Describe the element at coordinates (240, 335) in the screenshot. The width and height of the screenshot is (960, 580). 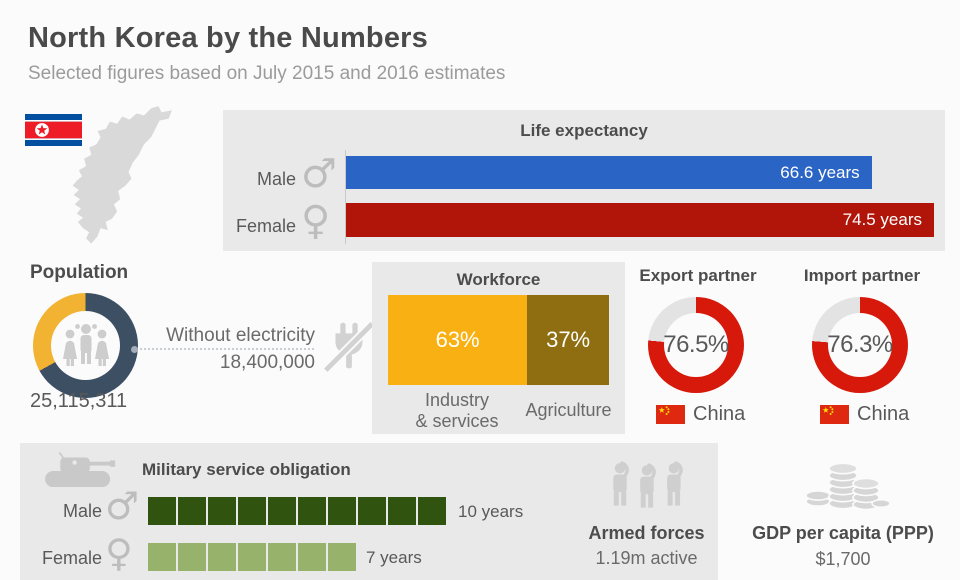
I see `without-electricity-label: Without electricity` at that location.